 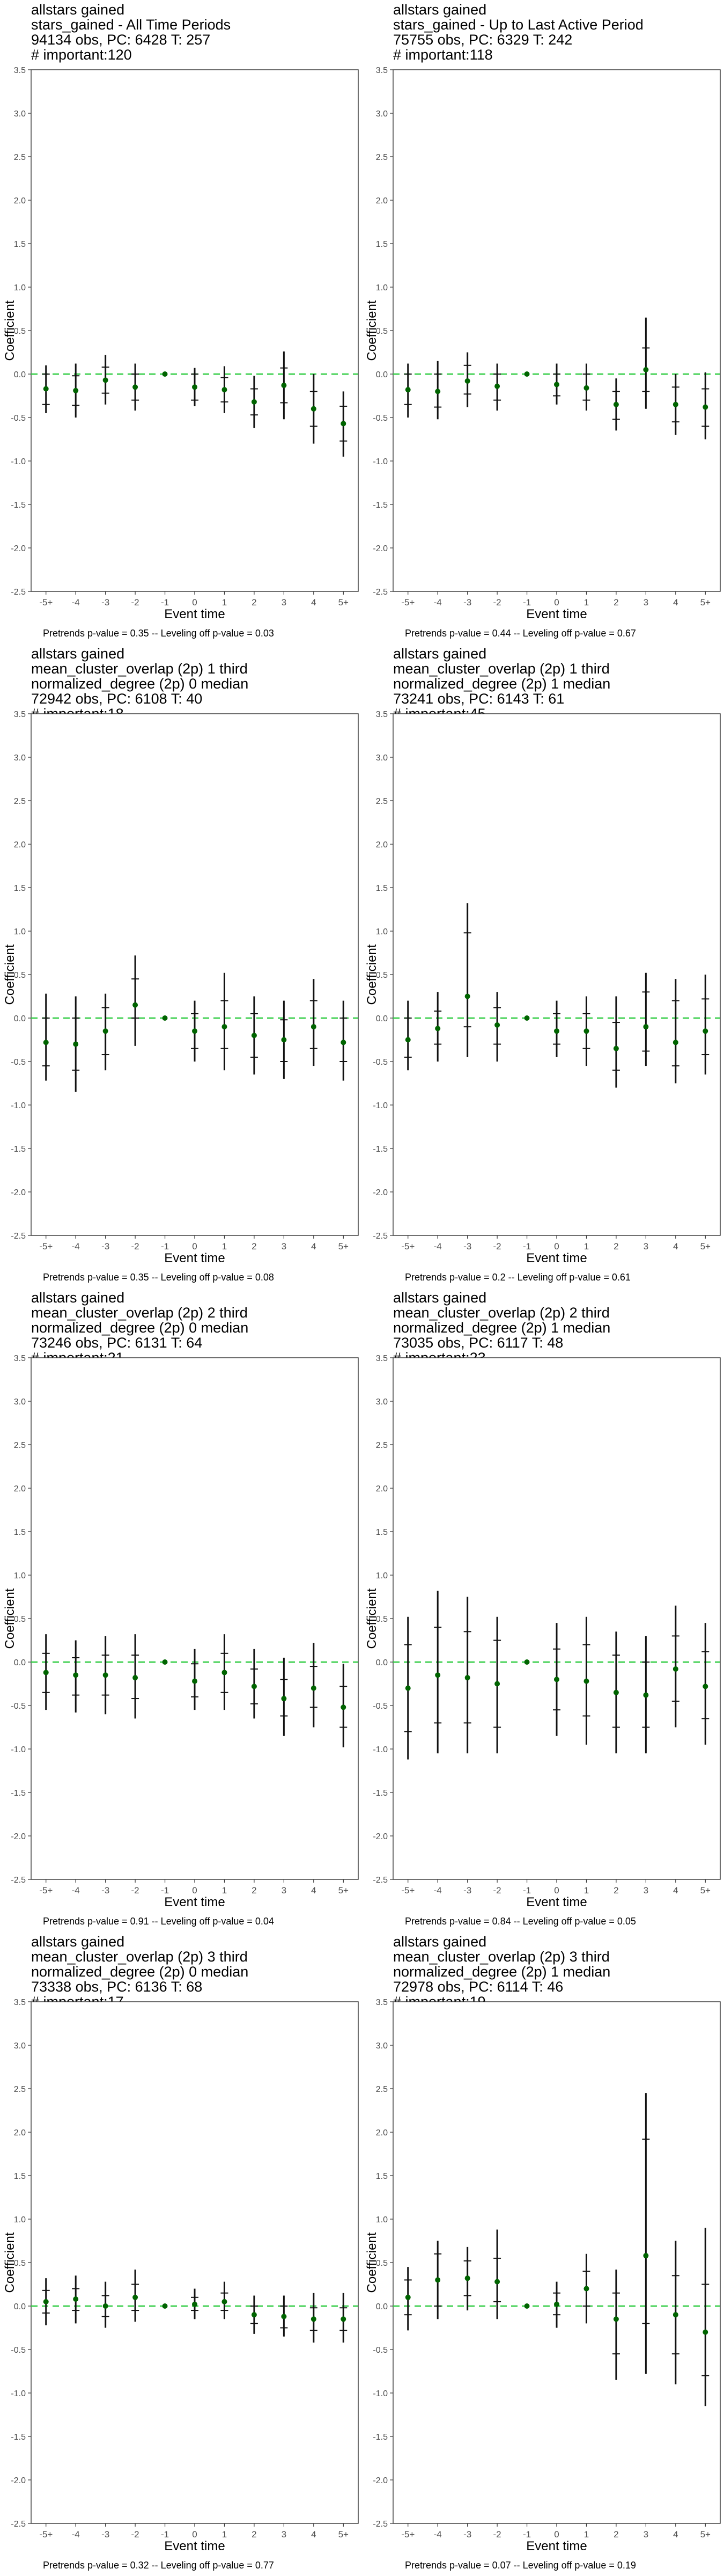 What do you see at coordinates (20, 2306) in the screenshot?
I see `y-tick-label: 0.0` at bounding box center [20, 2306].